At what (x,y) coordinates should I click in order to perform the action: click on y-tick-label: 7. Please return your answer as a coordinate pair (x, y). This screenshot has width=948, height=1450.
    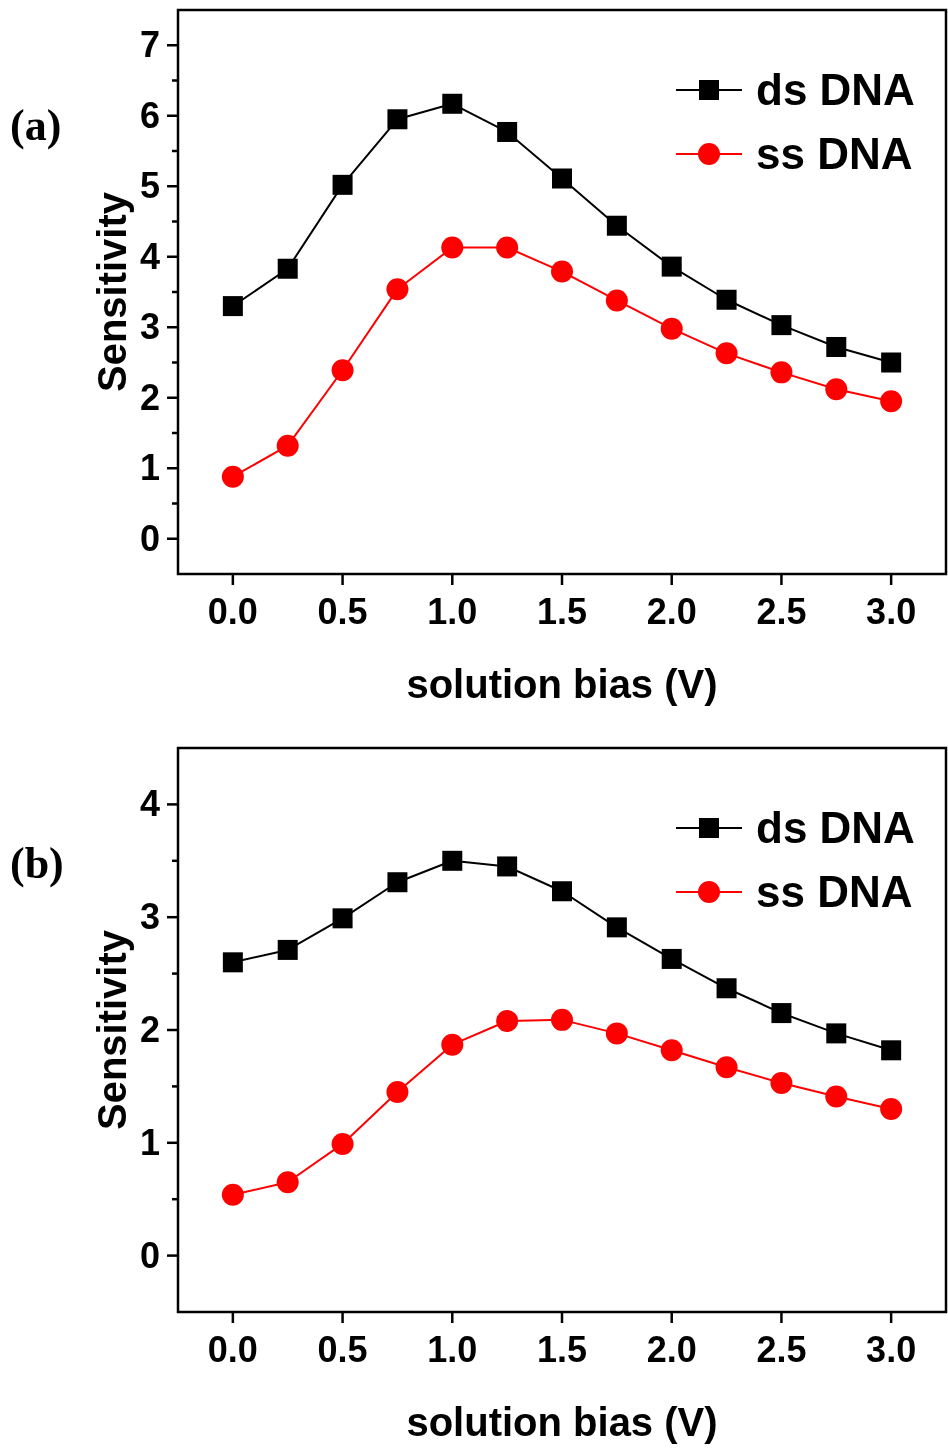
    Looking at the image, I should click on (149, 45).